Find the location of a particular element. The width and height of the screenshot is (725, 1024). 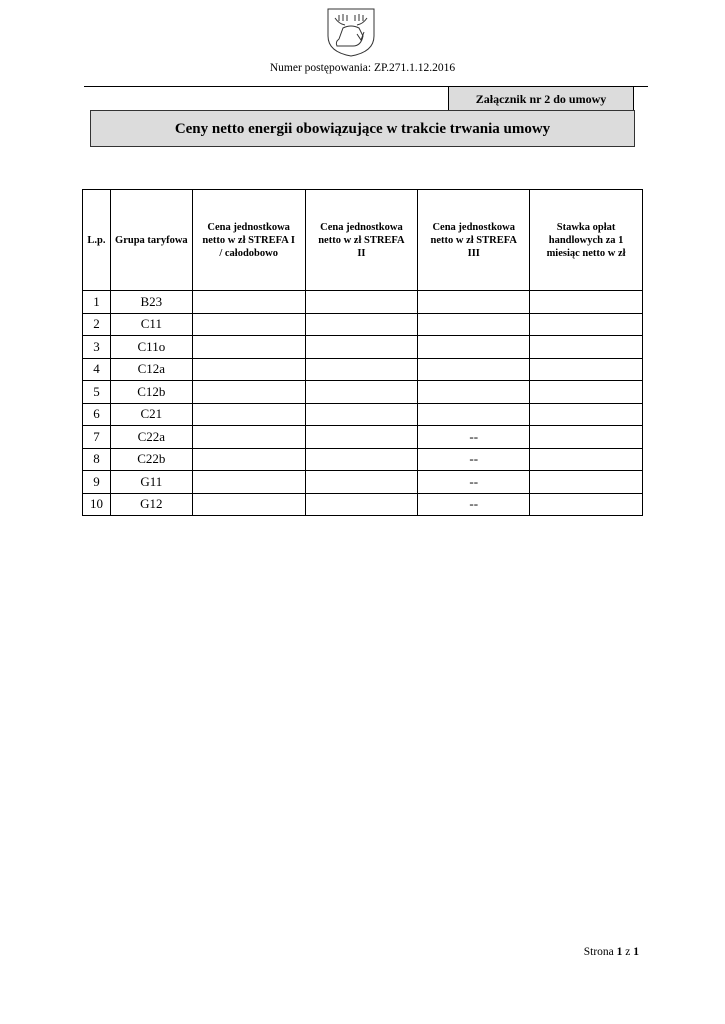

column-header: L.p. is located at coordinates (96, 240).